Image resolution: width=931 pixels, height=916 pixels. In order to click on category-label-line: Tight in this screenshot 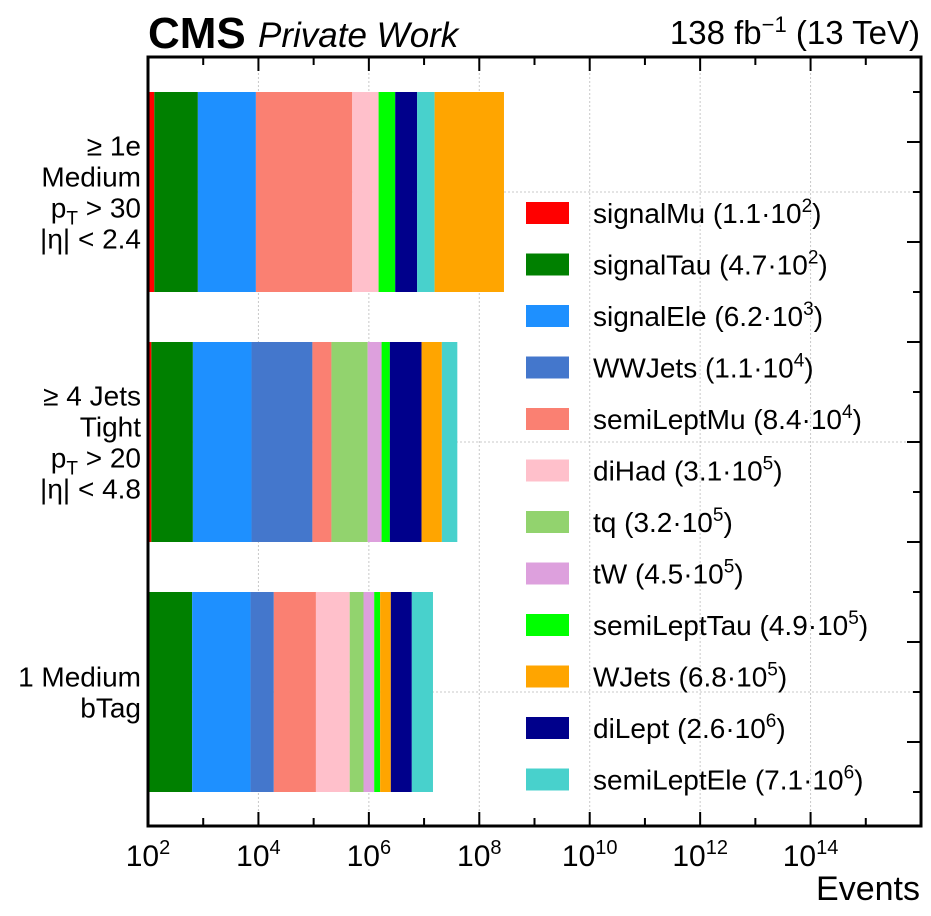, I will do `click(110, 427)`.